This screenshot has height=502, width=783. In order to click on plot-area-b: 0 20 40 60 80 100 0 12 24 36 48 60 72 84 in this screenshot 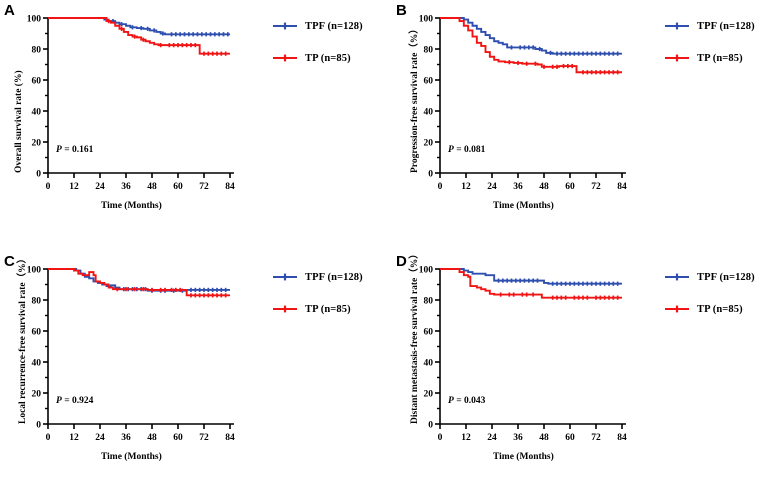, I will do `click(523, 103)`.